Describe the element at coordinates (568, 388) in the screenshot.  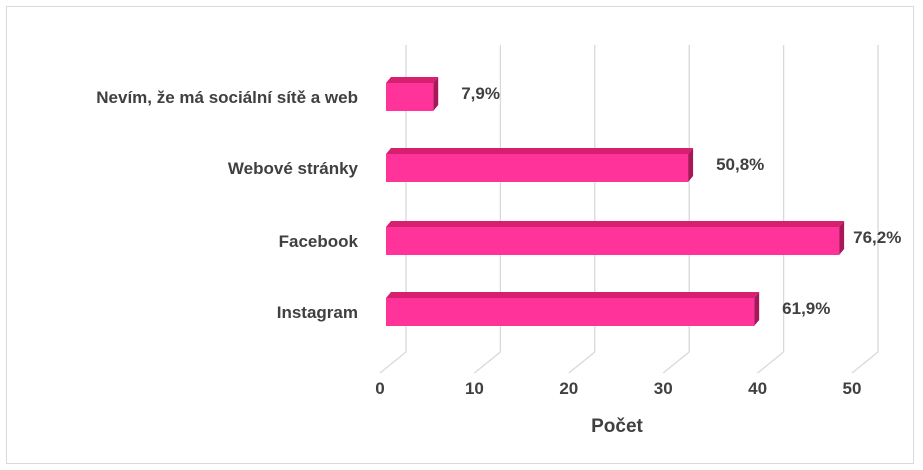
I see `x-tick-label: 20` at that location.